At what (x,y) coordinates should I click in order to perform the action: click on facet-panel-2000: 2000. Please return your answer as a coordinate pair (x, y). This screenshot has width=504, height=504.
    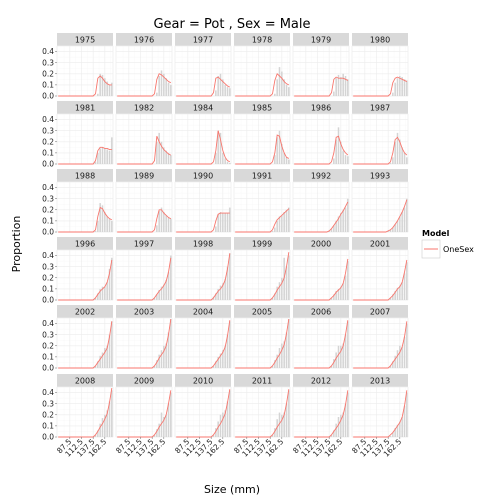
    Looking at the image, I should click on (321, 269).